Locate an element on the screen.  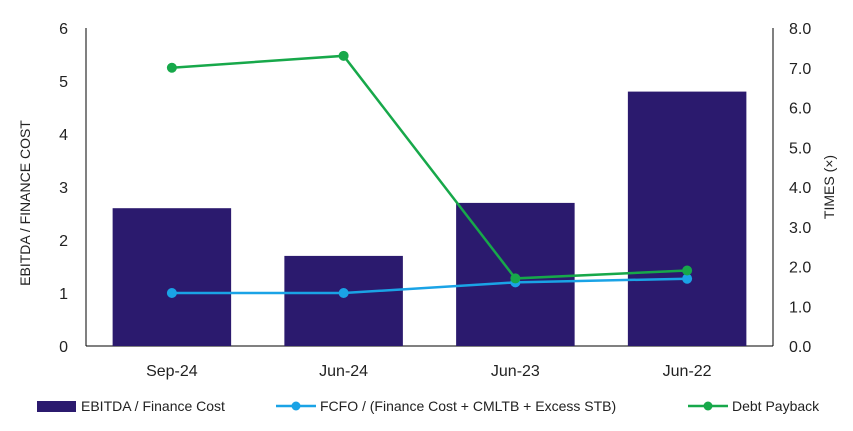
y2-tick-label: 7.0 is located at coordinates (800, 69).